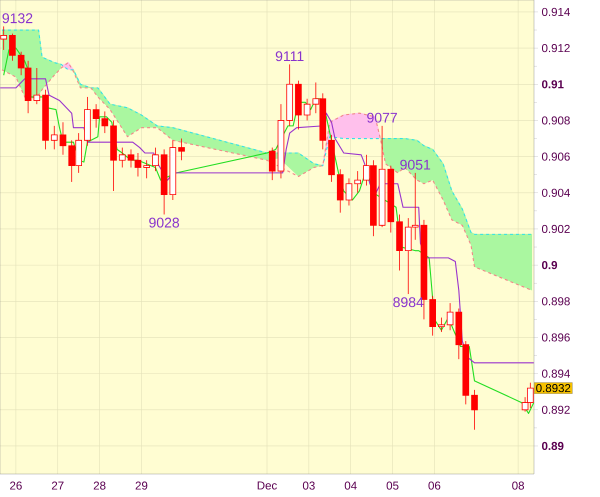 This screenshot has height=497, width=600. What do you see at coordinates (553, 446) in the screenshot?
I see `y-tick-label: 0.89` at bounding box center [553, 446].